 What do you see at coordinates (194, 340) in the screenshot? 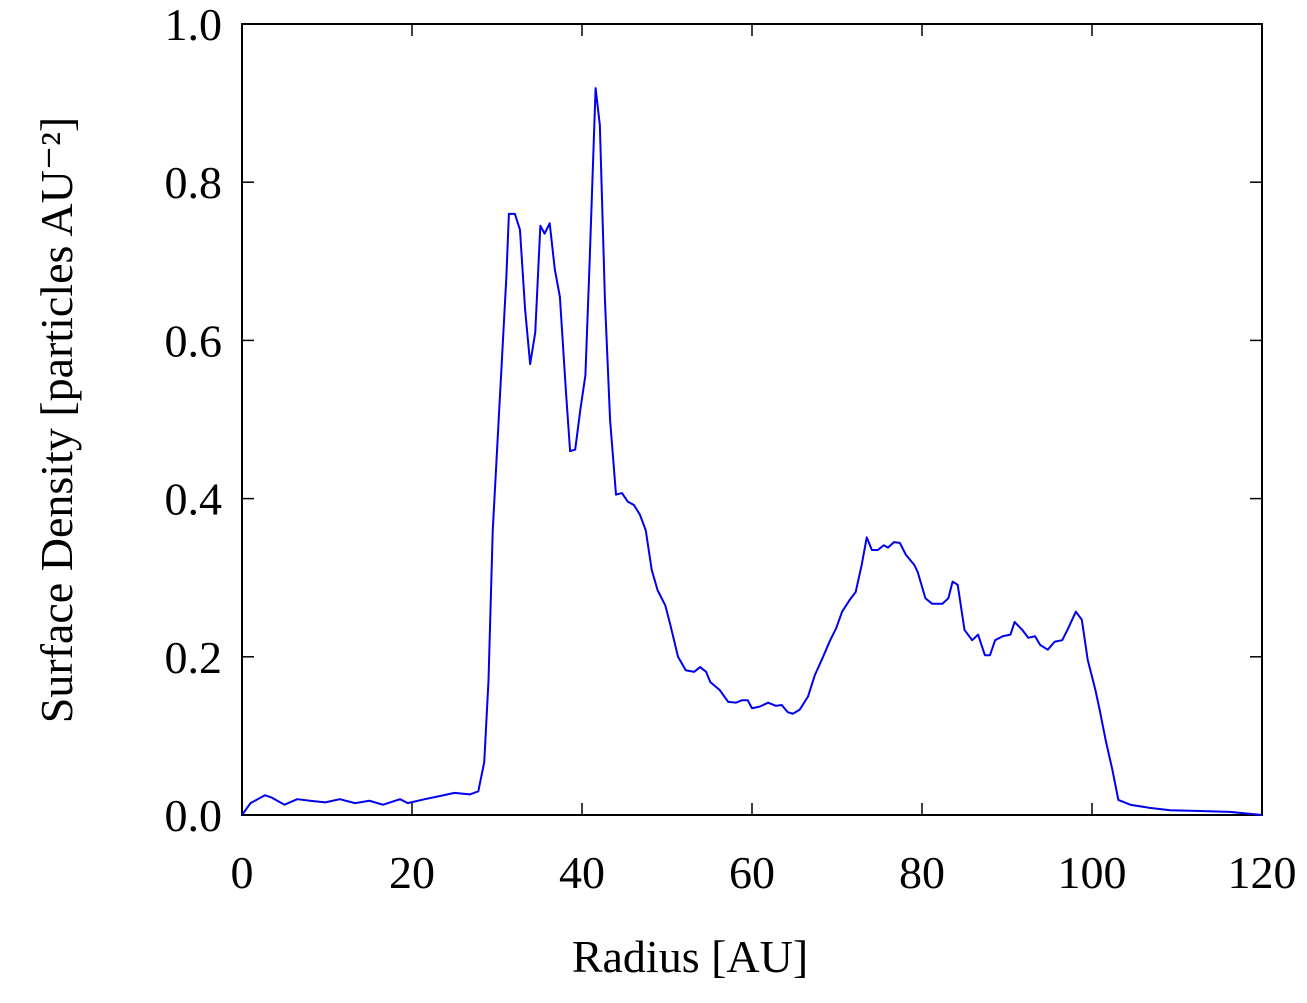
I see `y-tick-label: 0.6` at bounding box center [194, 340].